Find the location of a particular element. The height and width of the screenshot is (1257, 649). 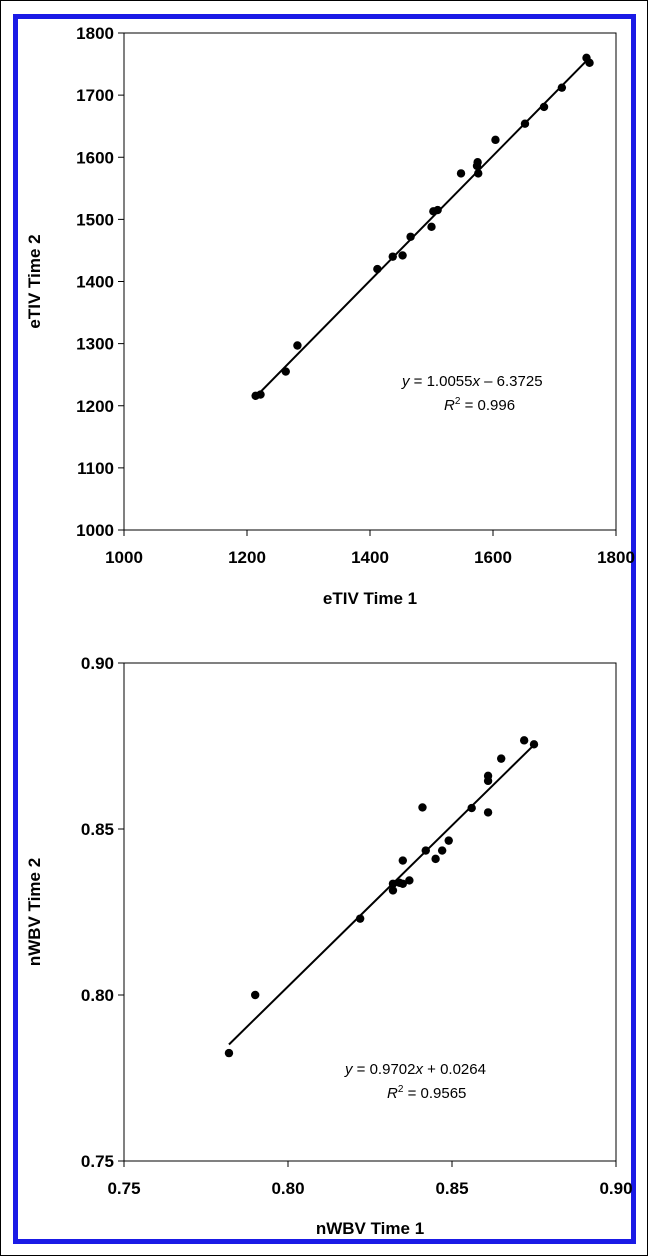

etiv-regression-equation: y = 1.0055x – 6.3725 is located at coordinates (472, 381).